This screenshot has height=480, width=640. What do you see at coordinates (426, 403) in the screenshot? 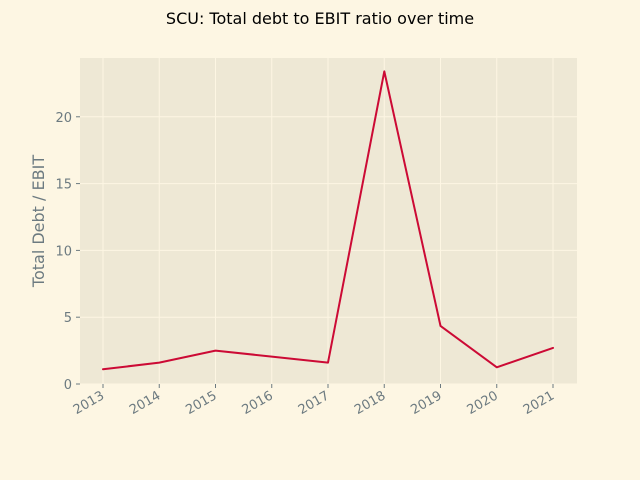
I see `x-tick-label: 2019` at bounding box center [426, 403].